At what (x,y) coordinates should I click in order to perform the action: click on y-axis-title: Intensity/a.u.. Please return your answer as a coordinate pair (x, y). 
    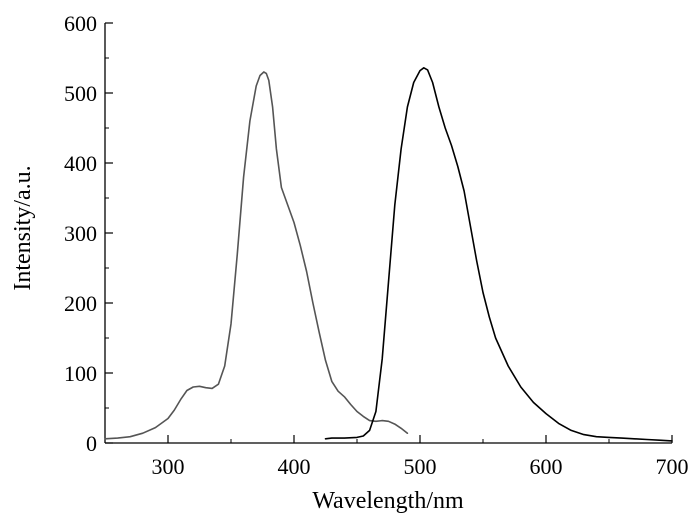
    Looking at the image, I should click on (23, 227).